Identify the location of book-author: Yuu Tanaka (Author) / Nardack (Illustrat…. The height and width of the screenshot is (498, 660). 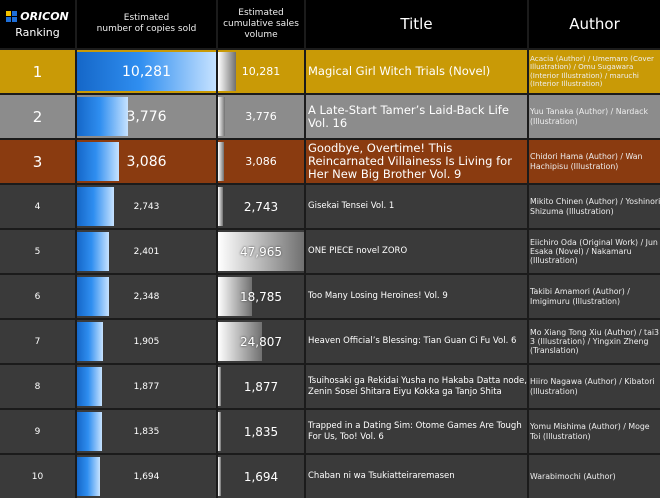
(589, 116).